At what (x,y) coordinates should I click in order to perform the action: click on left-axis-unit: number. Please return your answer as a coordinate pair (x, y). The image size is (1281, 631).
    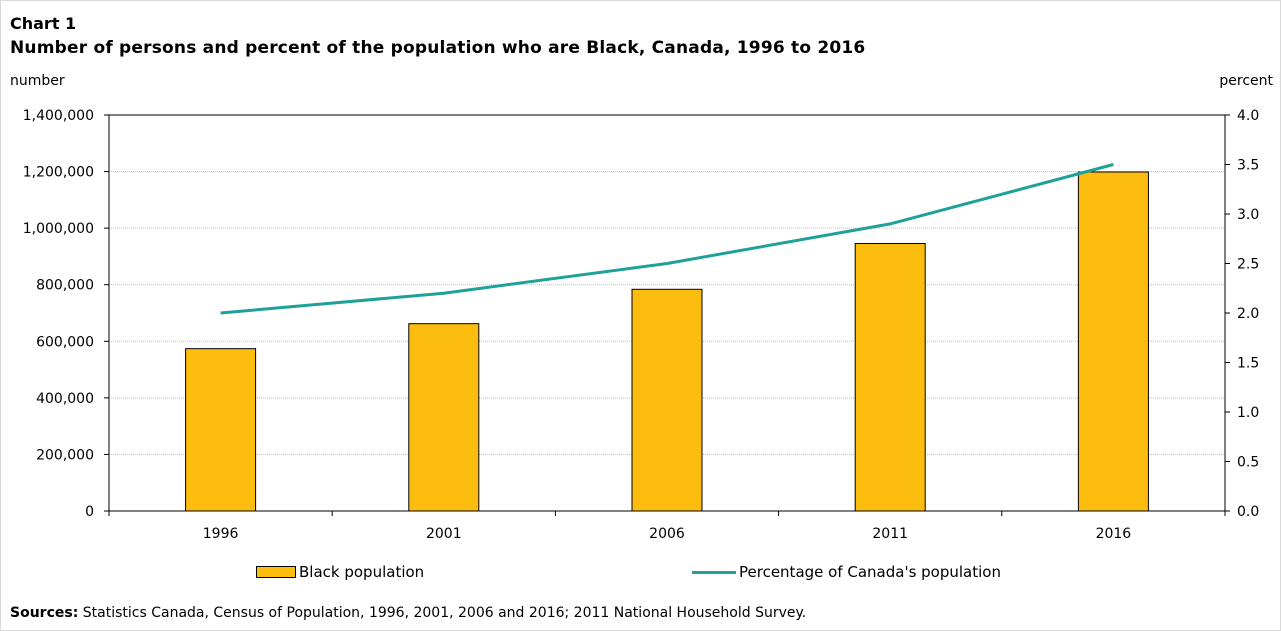
    Looking at the image, I should click on (37, 81).